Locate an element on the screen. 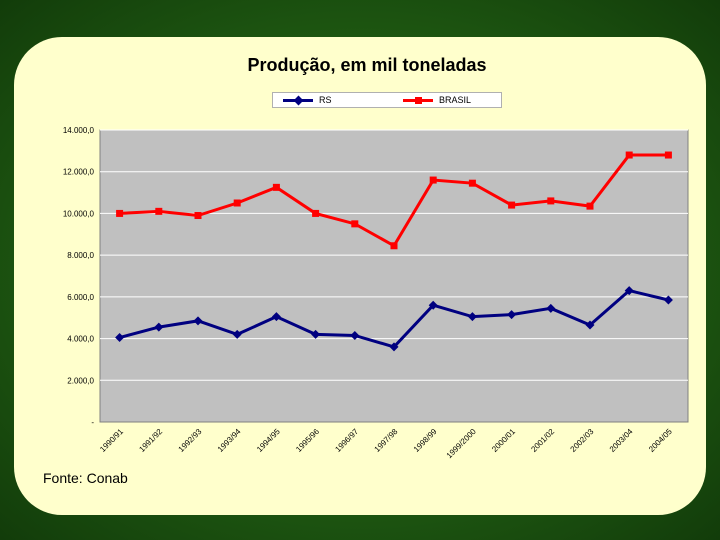  x-tick-label: 1996/97 is located at coordinates (346, 440).